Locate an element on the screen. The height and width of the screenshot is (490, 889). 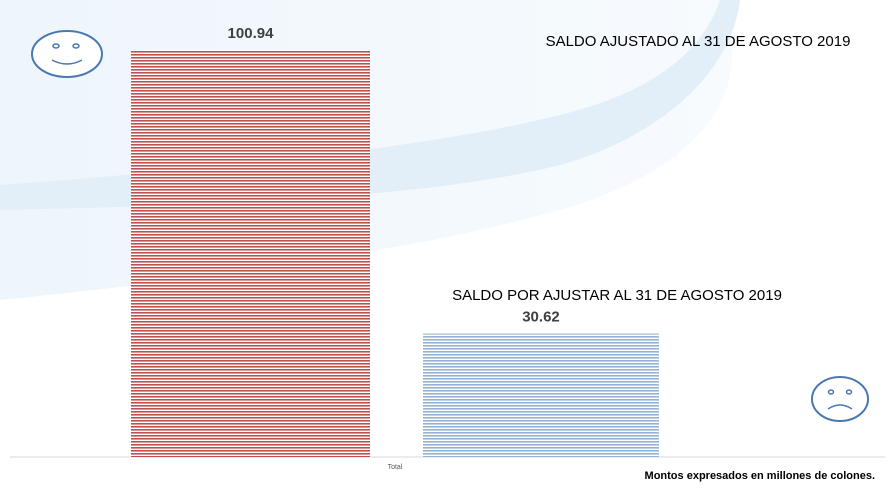
x-tick-label: Total is located at coordinates (395, 467).